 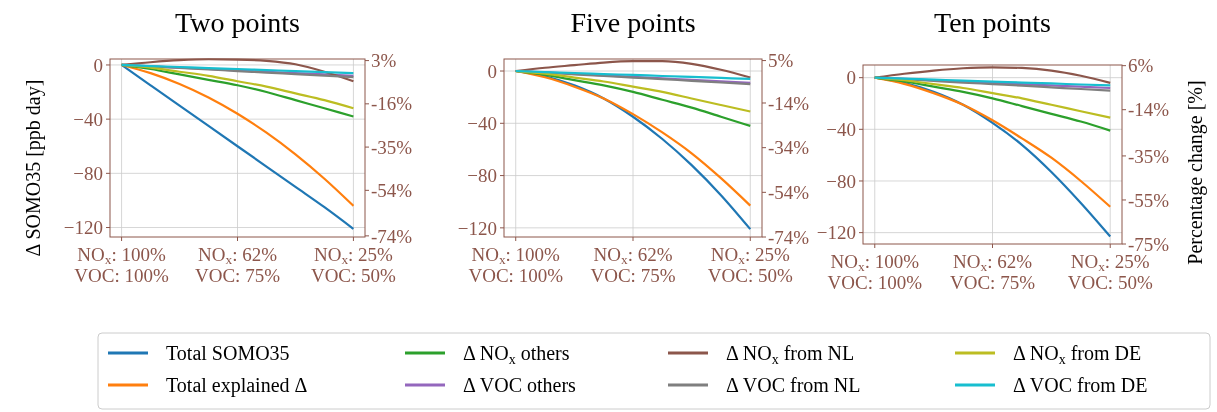 What do you see at coordinates (790, 354) in the screenshot?
I see `legend-label: Δ NO$_{x}$ from NL` at bounding box center [790, 354].